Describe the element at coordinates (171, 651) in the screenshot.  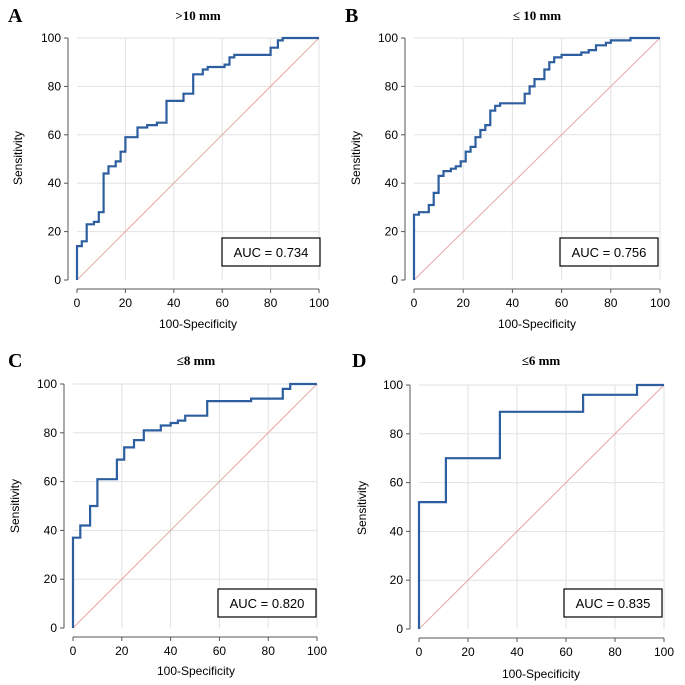
I see `panel-c-x-tick-label: 40` at that location.